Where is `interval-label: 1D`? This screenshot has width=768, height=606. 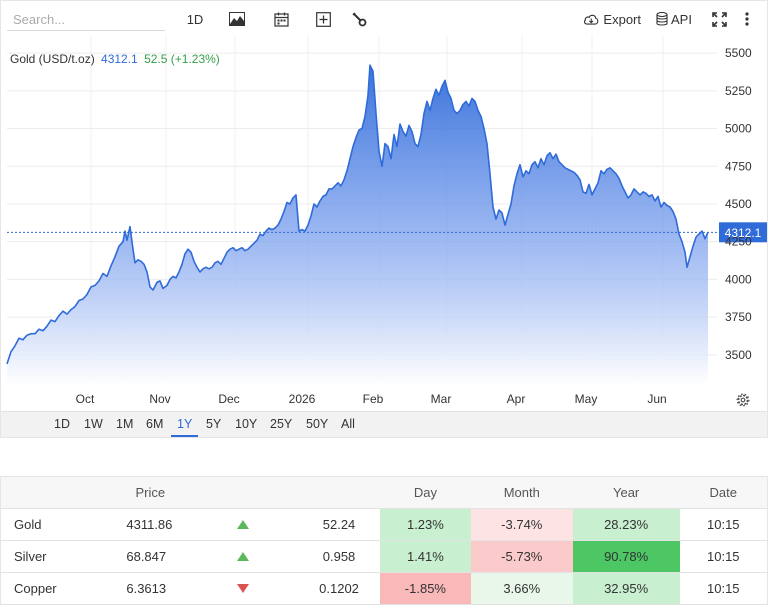
interval-label: 1D is located at coordinates (195, 19).